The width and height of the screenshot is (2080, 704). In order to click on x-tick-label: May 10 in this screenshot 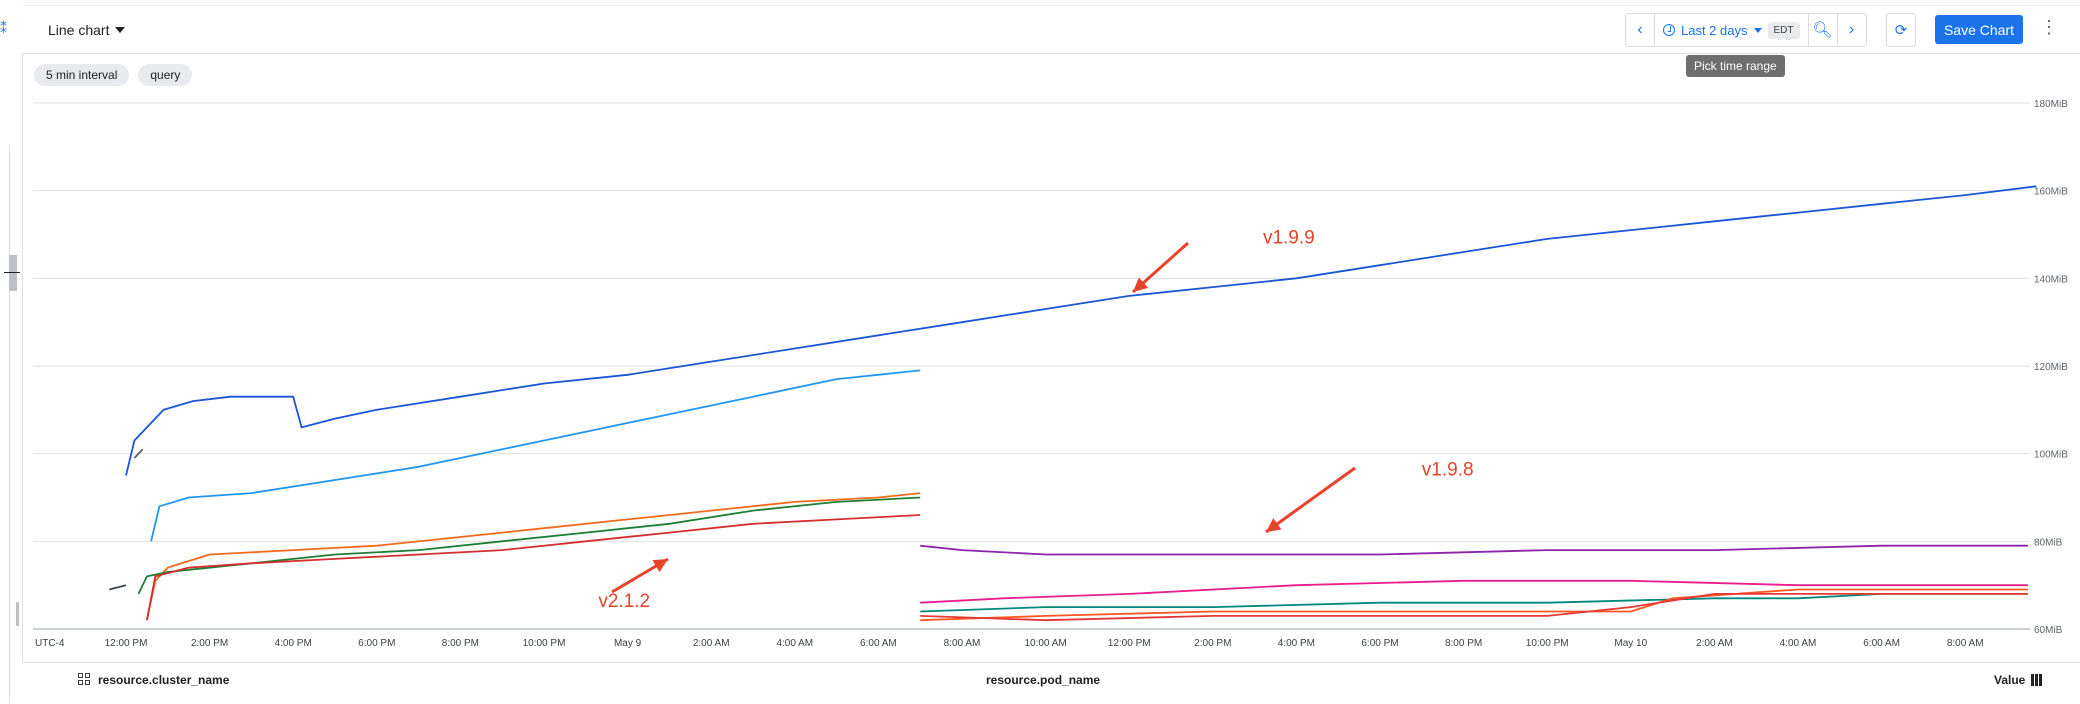, I will do `click(1630, 643)`.